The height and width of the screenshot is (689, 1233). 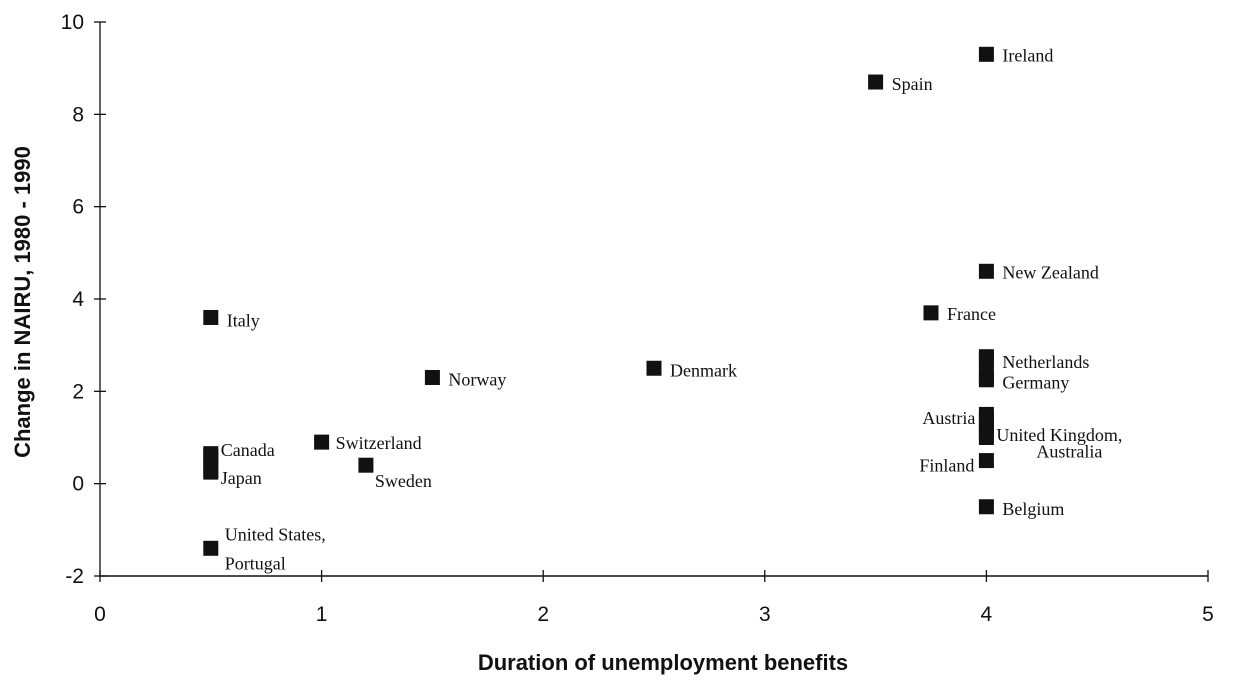 I want to click on point-label: Canada, so click(x=248, y=450).